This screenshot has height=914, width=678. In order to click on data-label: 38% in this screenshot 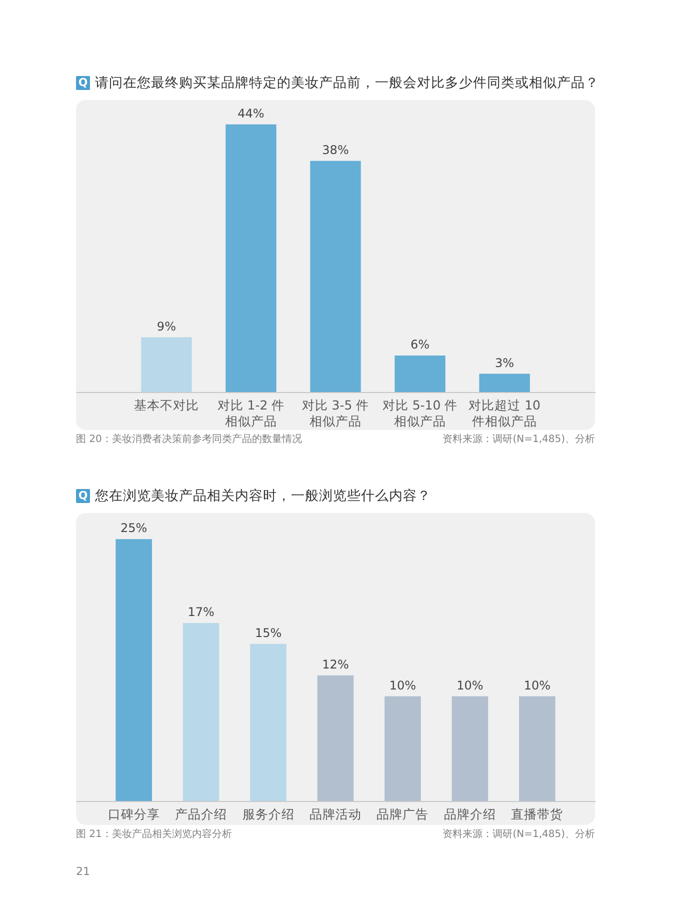, I will do `click(335, 149)`.